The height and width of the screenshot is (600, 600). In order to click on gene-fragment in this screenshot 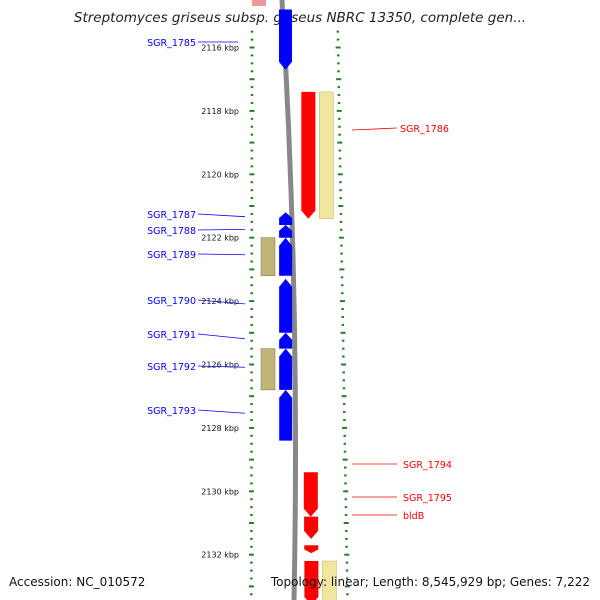, I will do `click(259, 3)`.